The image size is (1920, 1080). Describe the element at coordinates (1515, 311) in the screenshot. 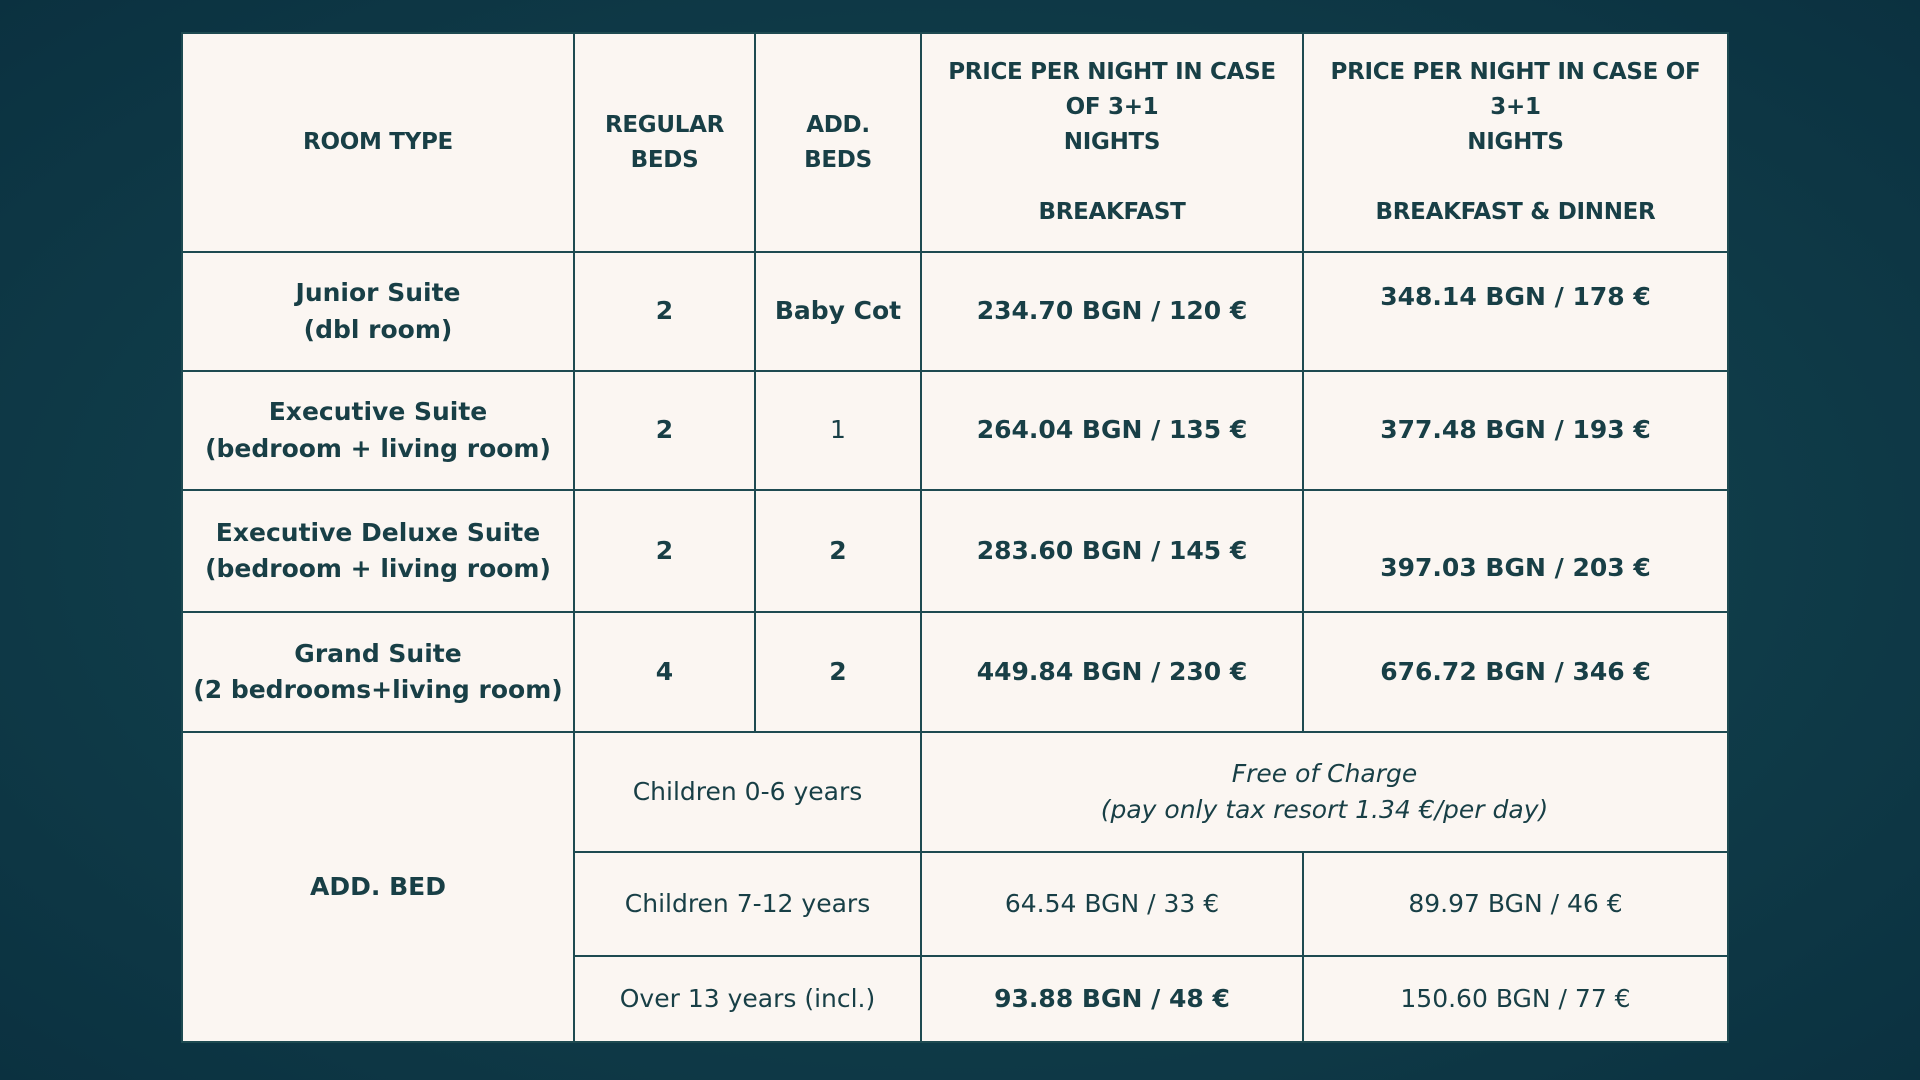

I see `cell: 348.14 BGN / 178 €` at that location.